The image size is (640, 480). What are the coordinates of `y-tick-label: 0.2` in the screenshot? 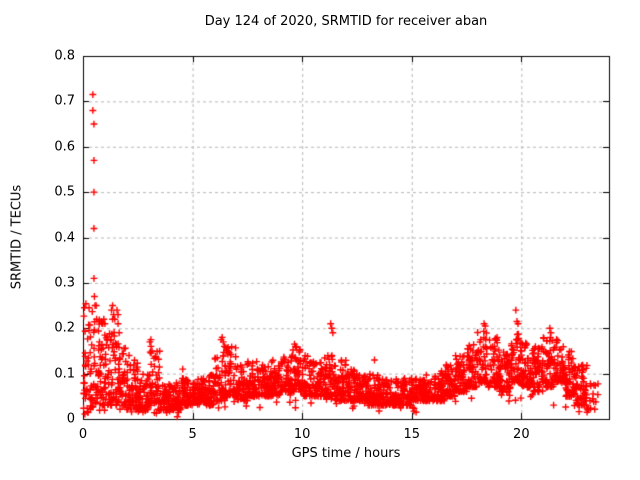 It's located at (64, 328).